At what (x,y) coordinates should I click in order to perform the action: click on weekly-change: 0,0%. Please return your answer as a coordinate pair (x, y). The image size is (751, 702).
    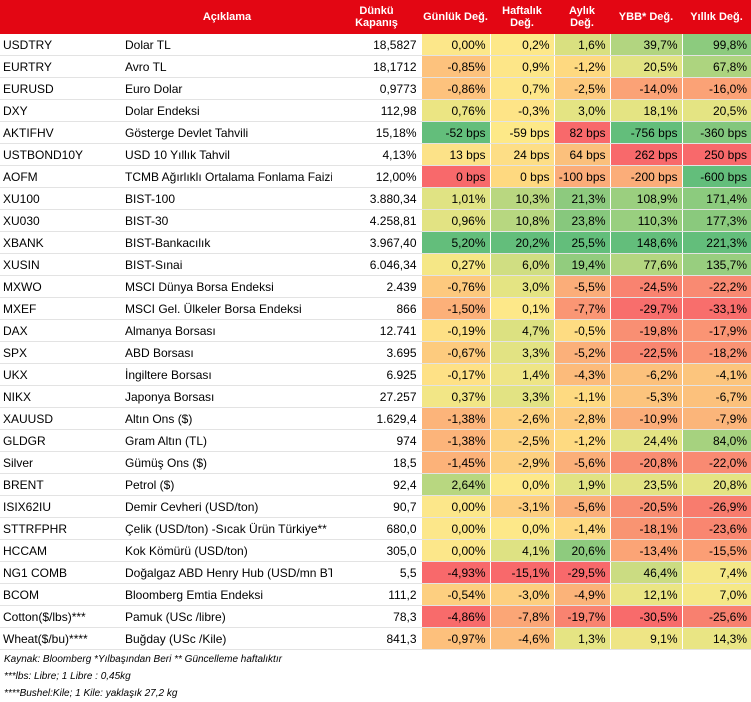
    Looking at the image, I should click on (521, 484).